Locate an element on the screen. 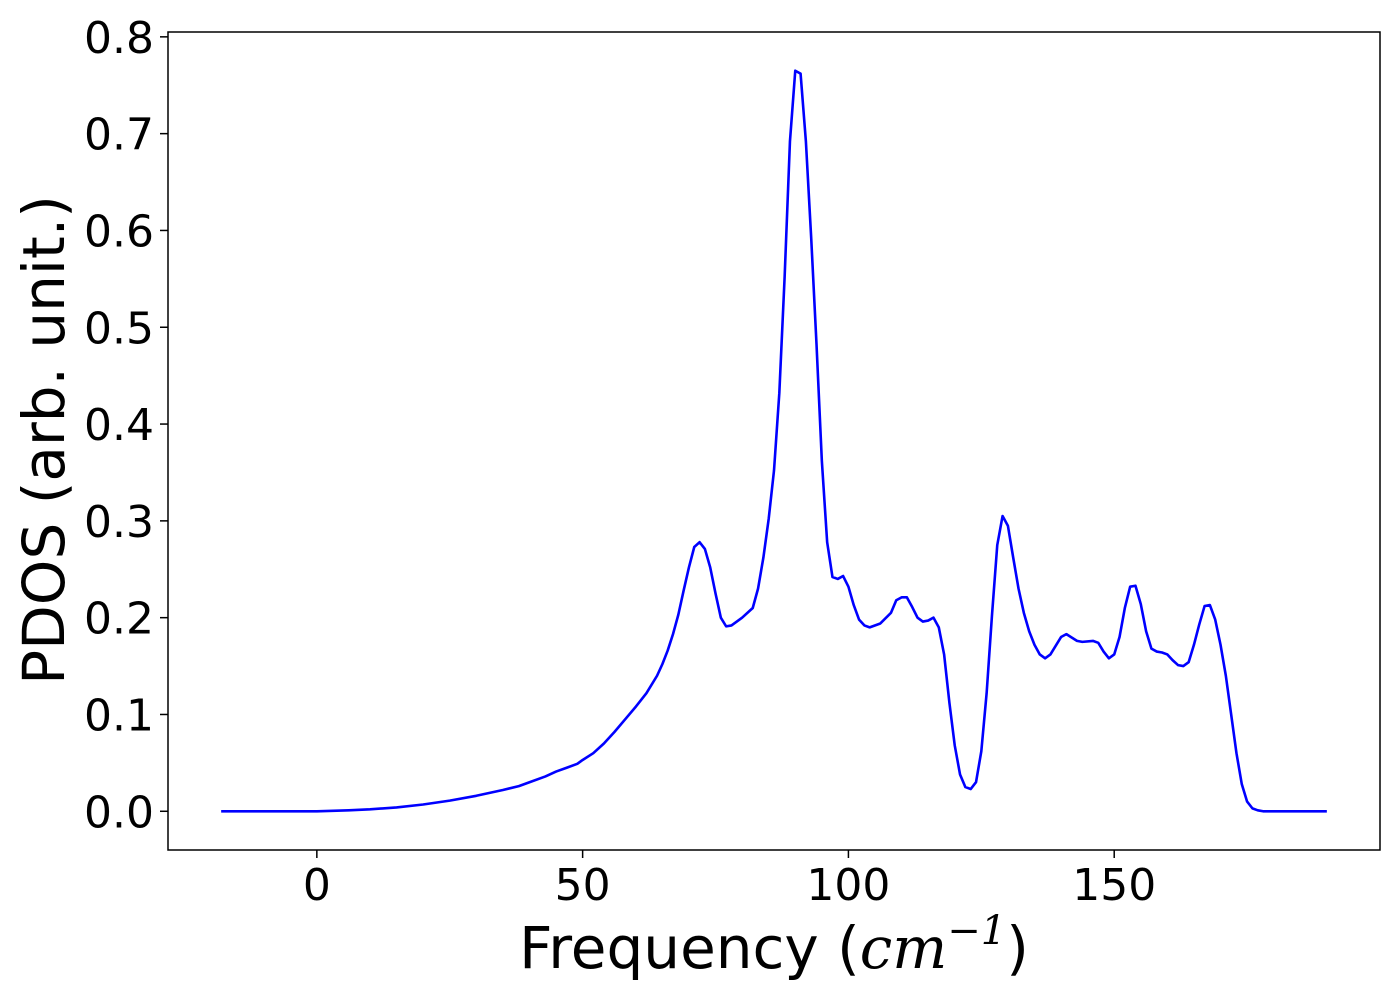  y-tick-label: 0.5 is located at coordinates (119, 328).